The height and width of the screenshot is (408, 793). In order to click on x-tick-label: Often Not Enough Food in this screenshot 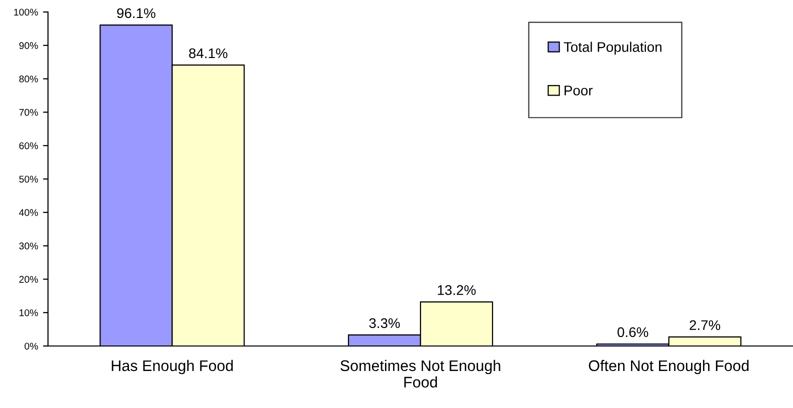, I will do `click(668, 367)`.